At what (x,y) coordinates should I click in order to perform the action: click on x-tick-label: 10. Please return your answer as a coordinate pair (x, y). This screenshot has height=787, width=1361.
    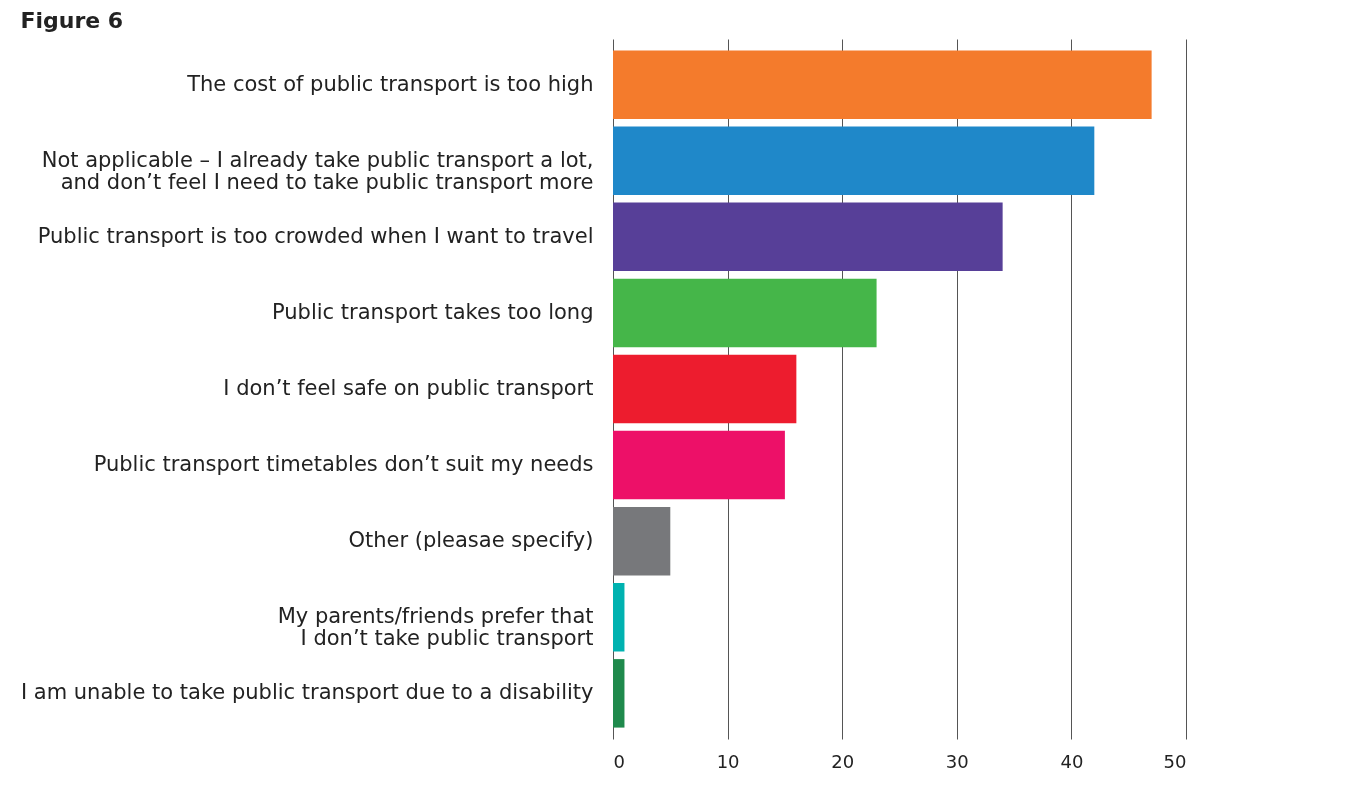
    Looking at the image, I should click on (728, 761).